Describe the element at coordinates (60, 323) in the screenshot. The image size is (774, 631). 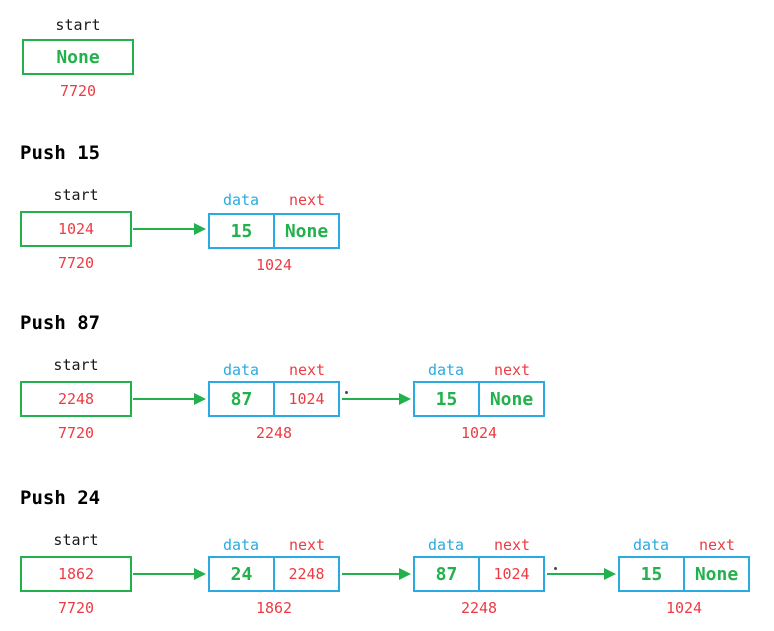
I see `push-heading: Push 87` at that location.